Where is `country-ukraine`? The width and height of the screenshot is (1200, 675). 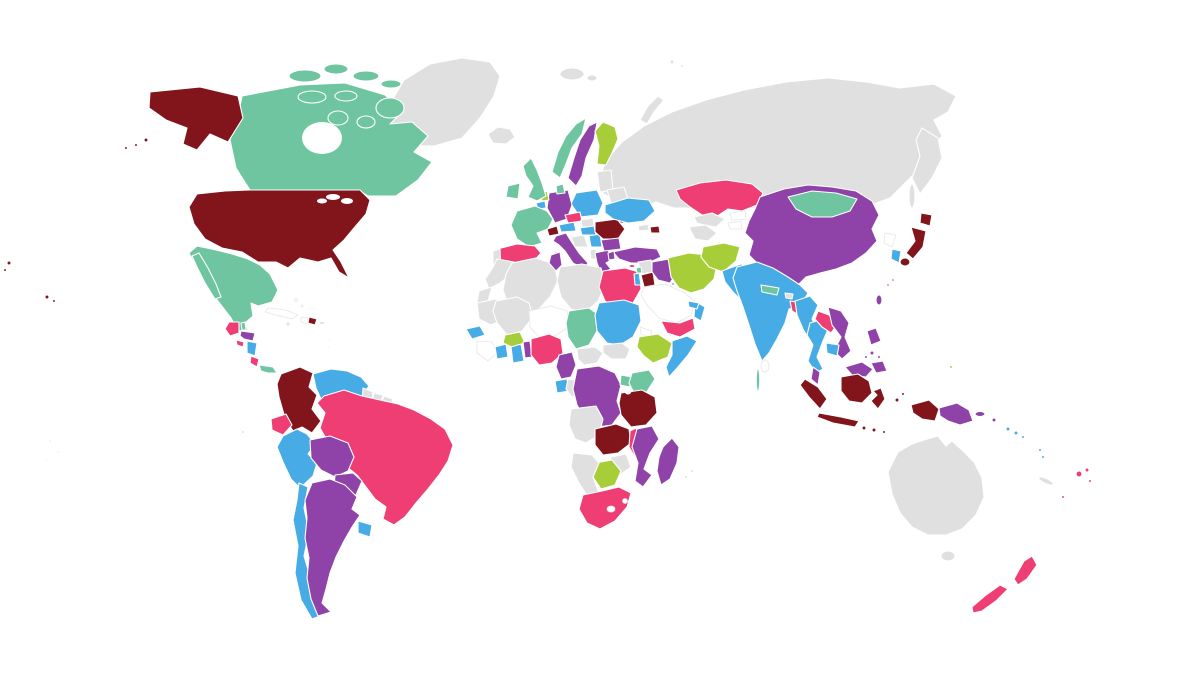 country-ukraine is located at coordinates (630, 210).